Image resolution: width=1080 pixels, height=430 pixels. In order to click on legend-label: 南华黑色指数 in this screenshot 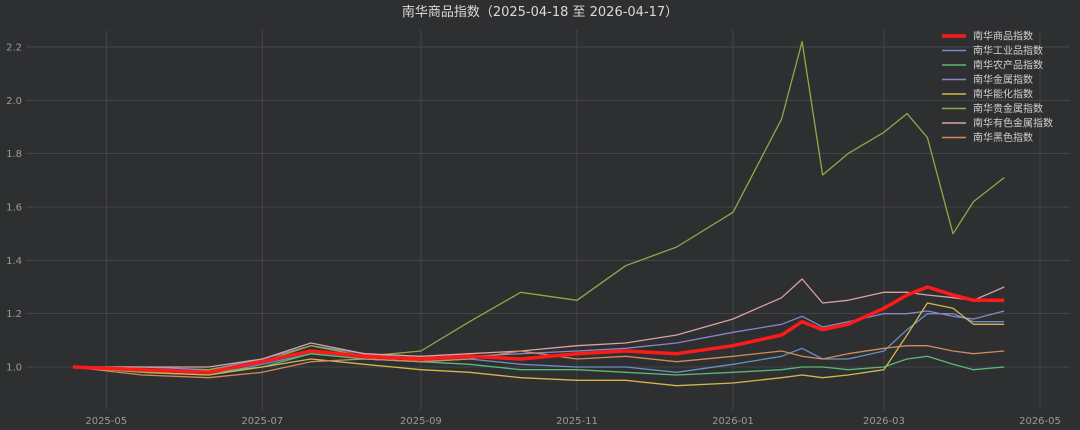, I will do `click(1003, 137)`.